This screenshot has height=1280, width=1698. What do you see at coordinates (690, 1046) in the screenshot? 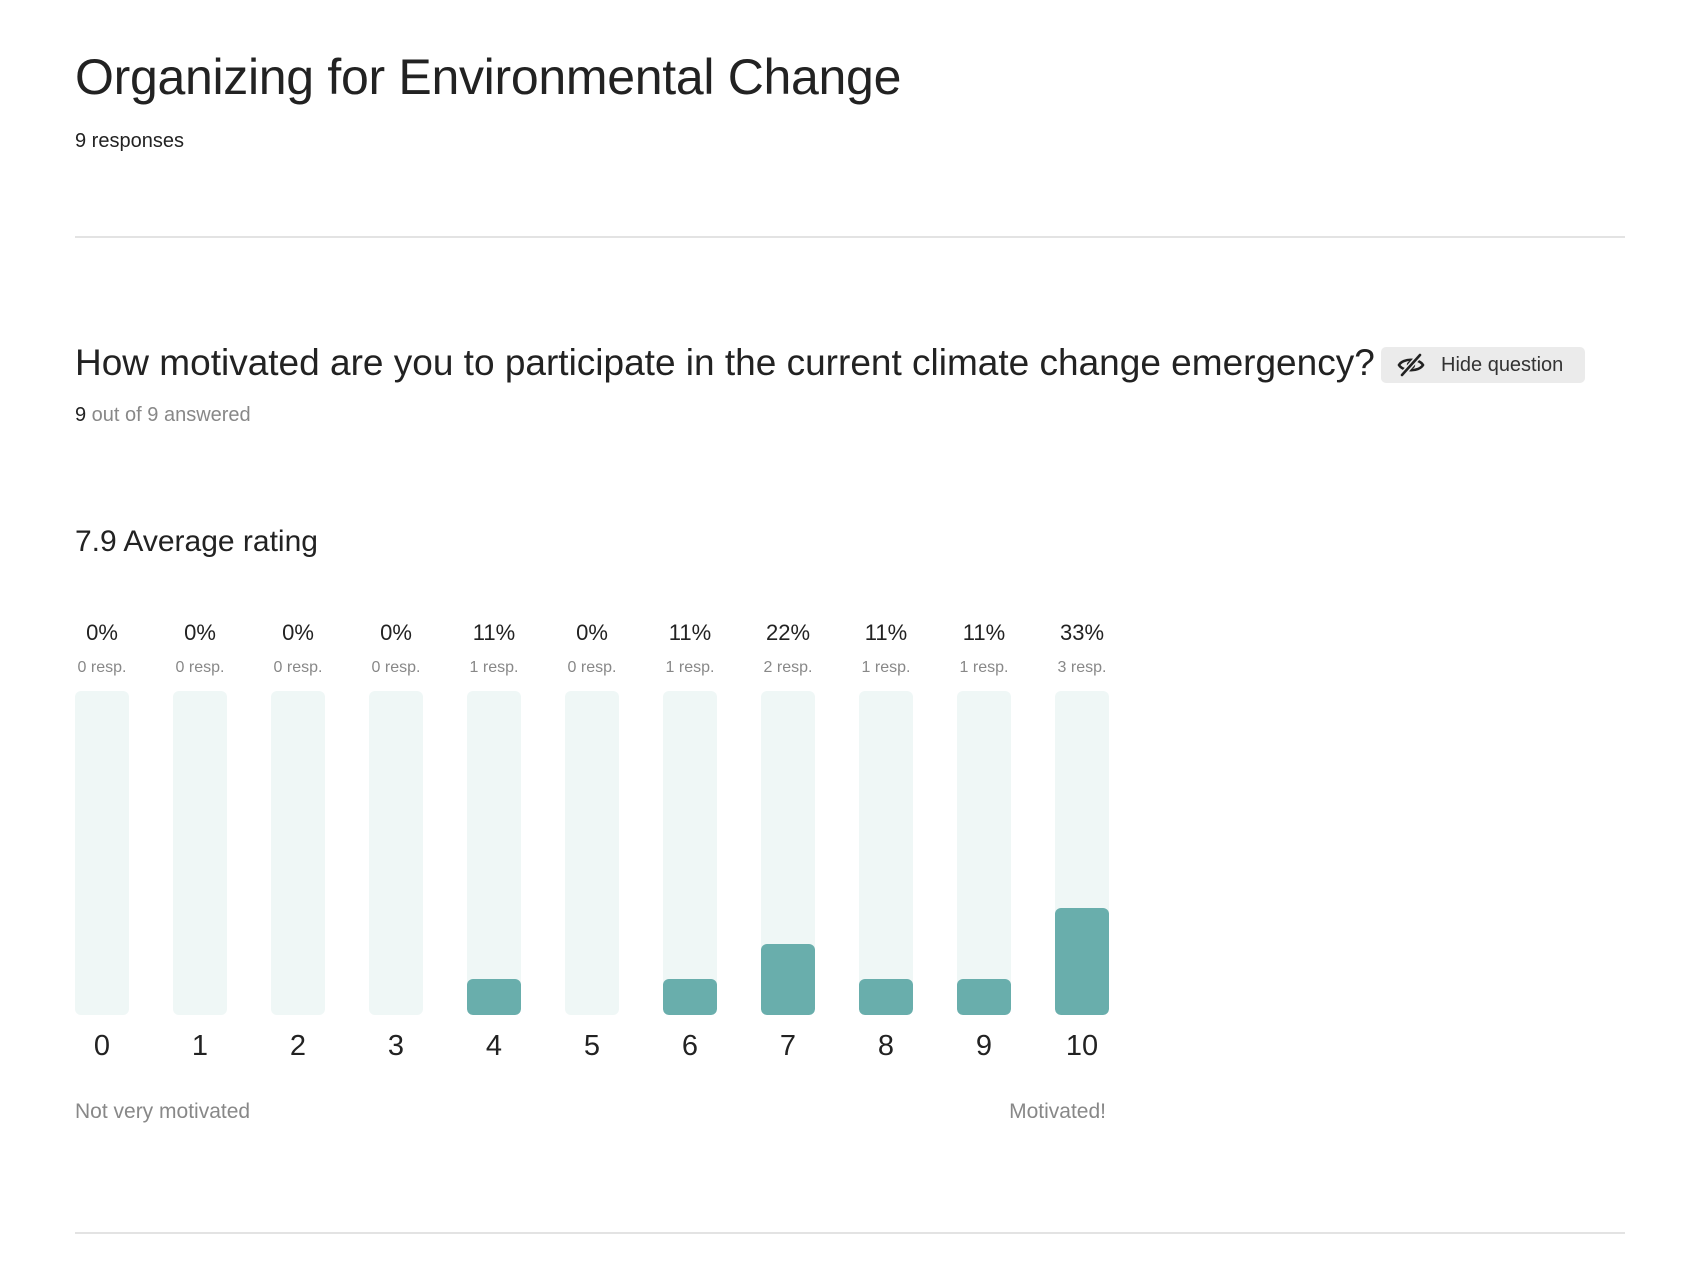
I see `rating-tick-label: 6` at bounding box center [690, 1046].